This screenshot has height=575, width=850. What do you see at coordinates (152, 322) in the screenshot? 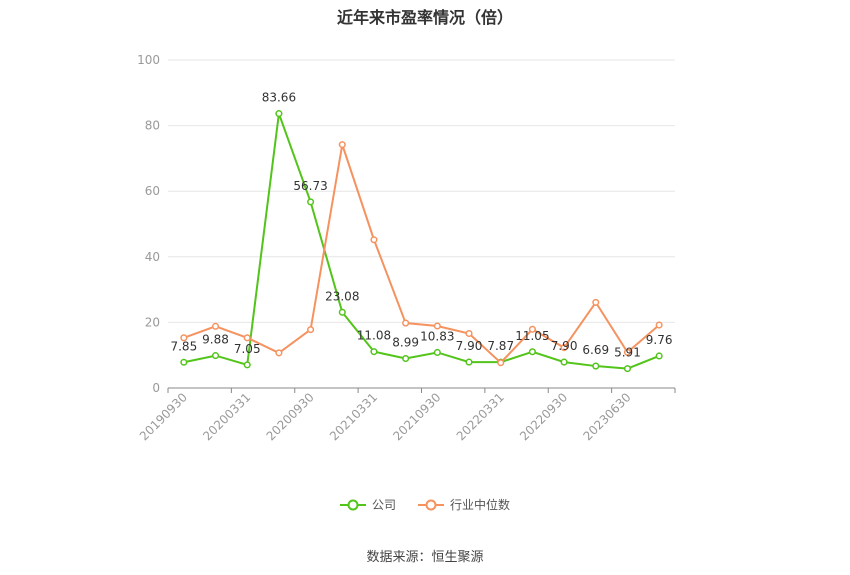
I see `y-tick-label: 20` at bounding box center [152, 322].